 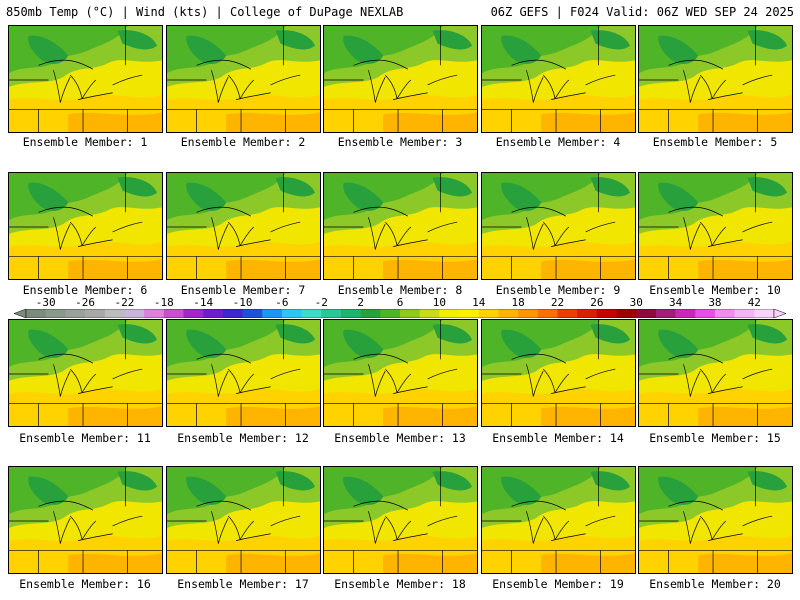 I want to click on ensemble-member-label: Ensemble Member: 11, so click(x=85, y=438).